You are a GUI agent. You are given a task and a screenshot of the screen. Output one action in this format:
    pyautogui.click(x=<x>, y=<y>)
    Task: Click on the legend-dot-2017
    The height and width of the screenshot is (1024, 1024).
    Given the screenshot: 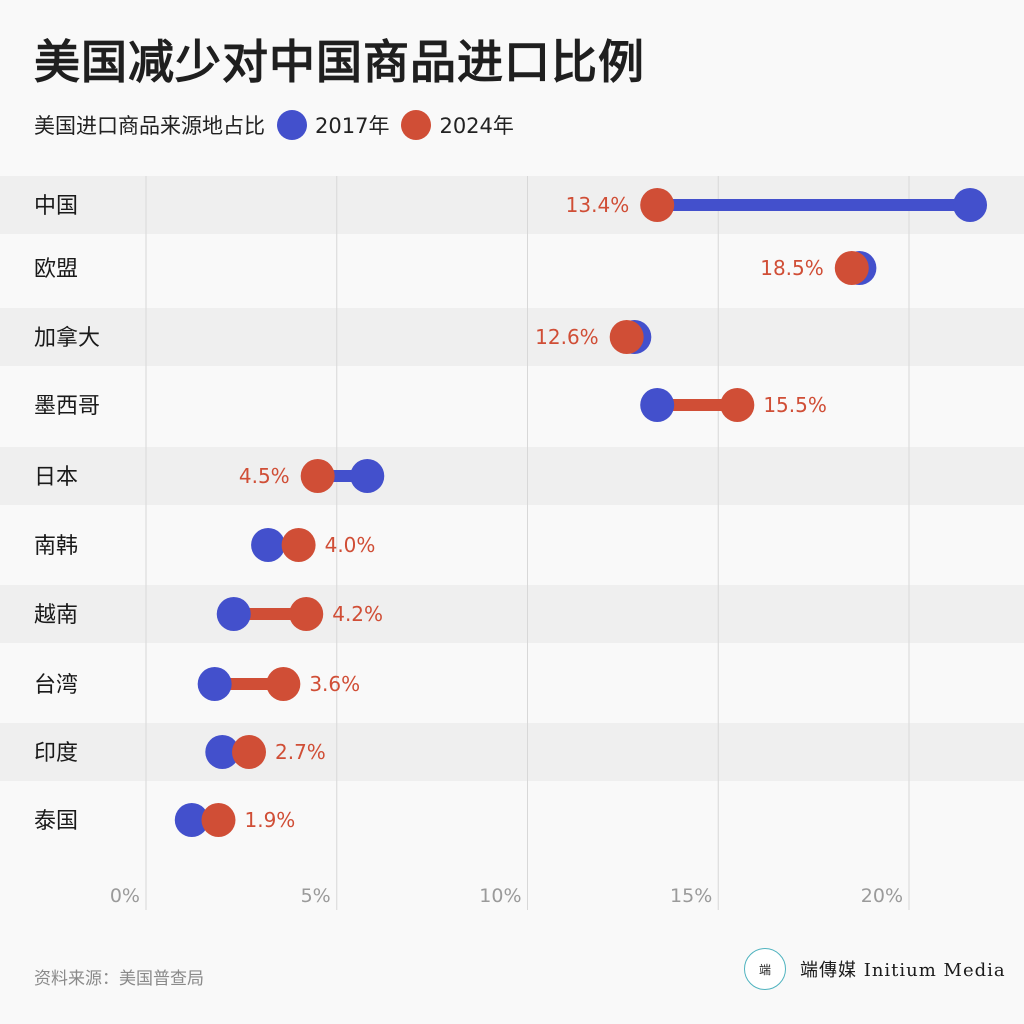 What is the action you would take?
    pyautogui.click(x=292, y=125)
    